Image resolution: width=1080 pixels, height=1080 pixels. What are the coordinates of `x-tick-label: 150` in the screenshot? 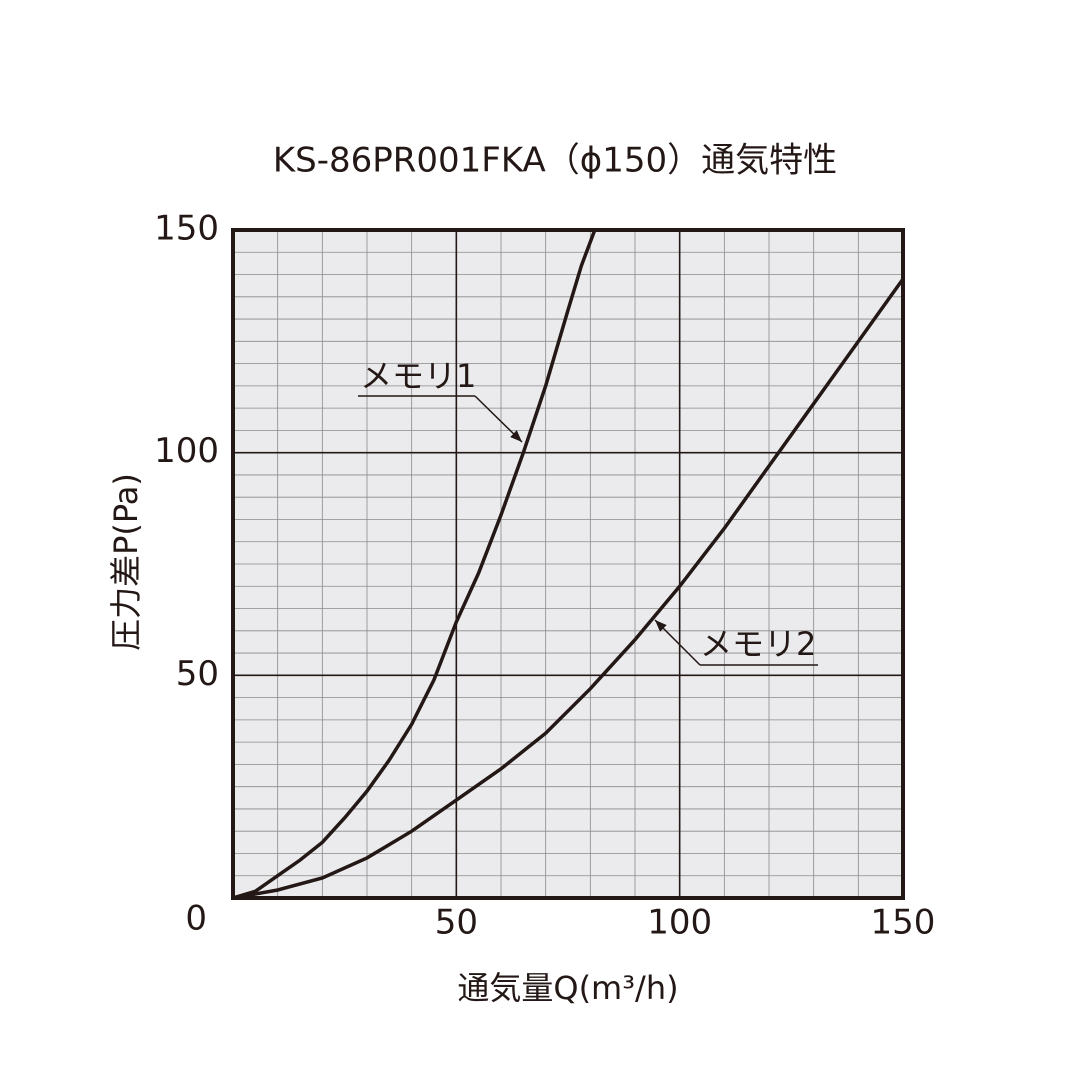 It's located at (903, 923).